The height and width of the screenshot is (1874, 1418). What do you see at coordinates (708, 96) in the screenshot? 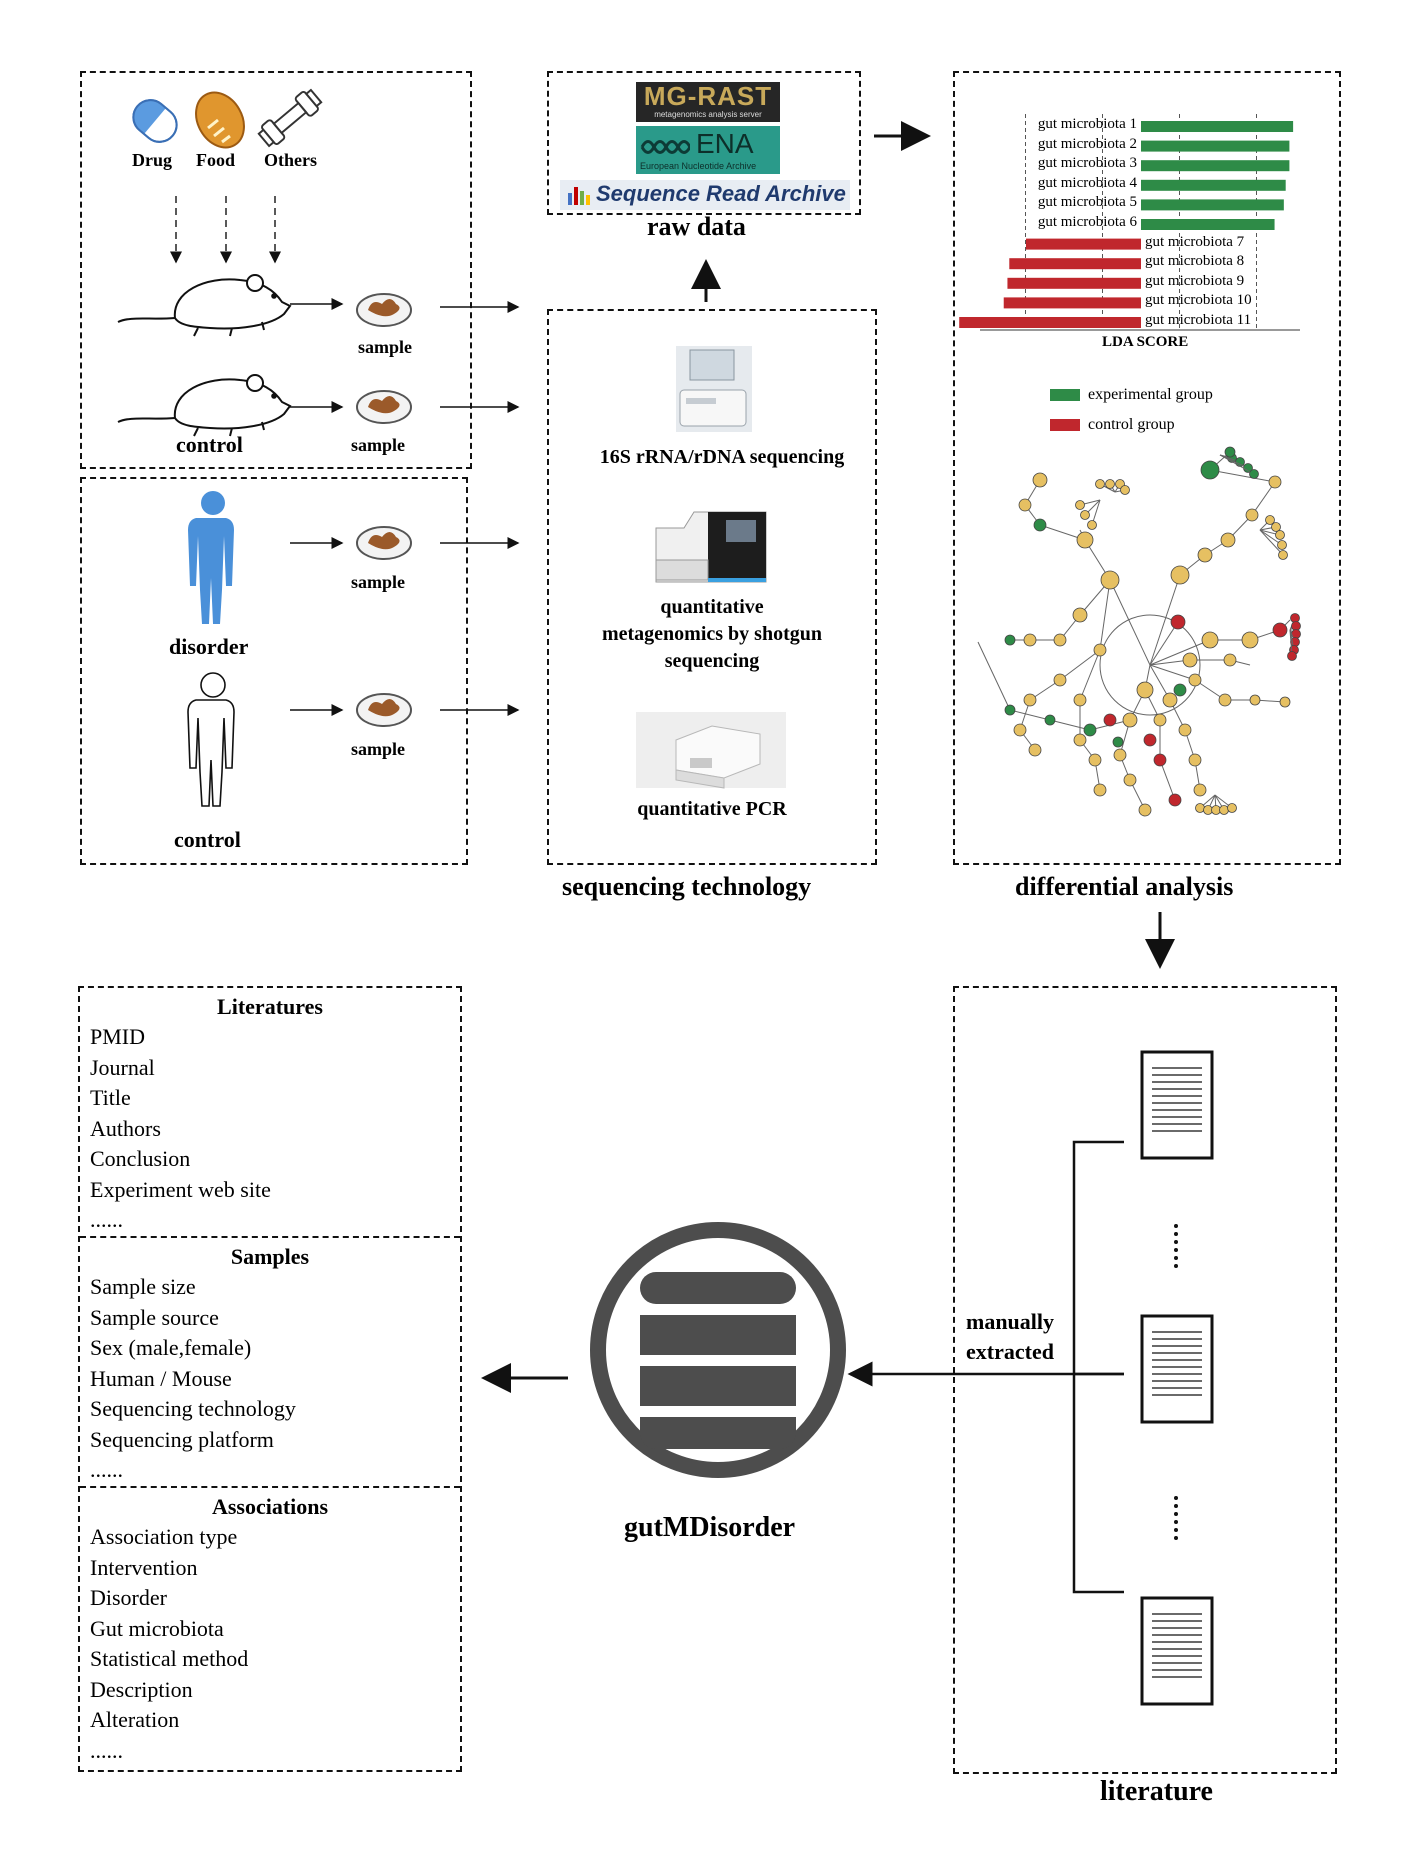
I see `mgrast-logo-title: MG-RAST` at bounding box center [708, 96].